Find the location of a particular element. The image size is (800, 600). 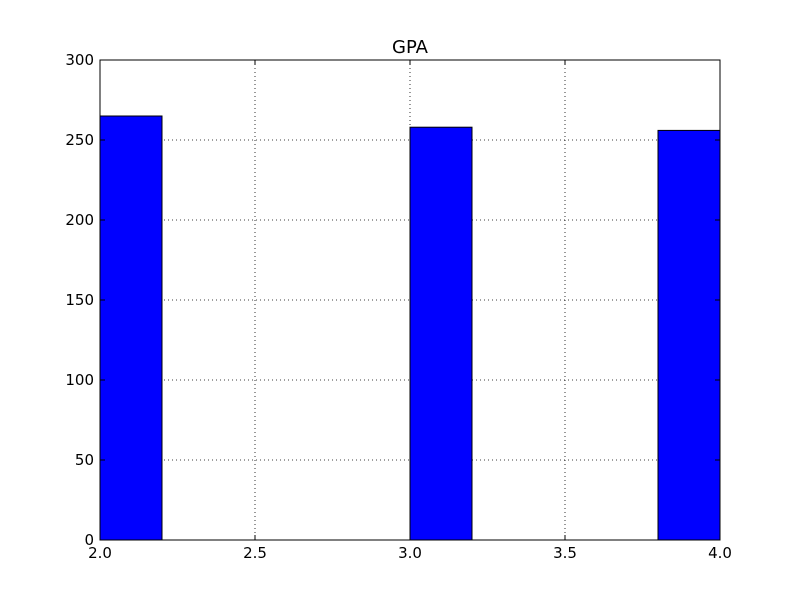

x-tick-label: 2.0 is located at coordinates (100, 553).